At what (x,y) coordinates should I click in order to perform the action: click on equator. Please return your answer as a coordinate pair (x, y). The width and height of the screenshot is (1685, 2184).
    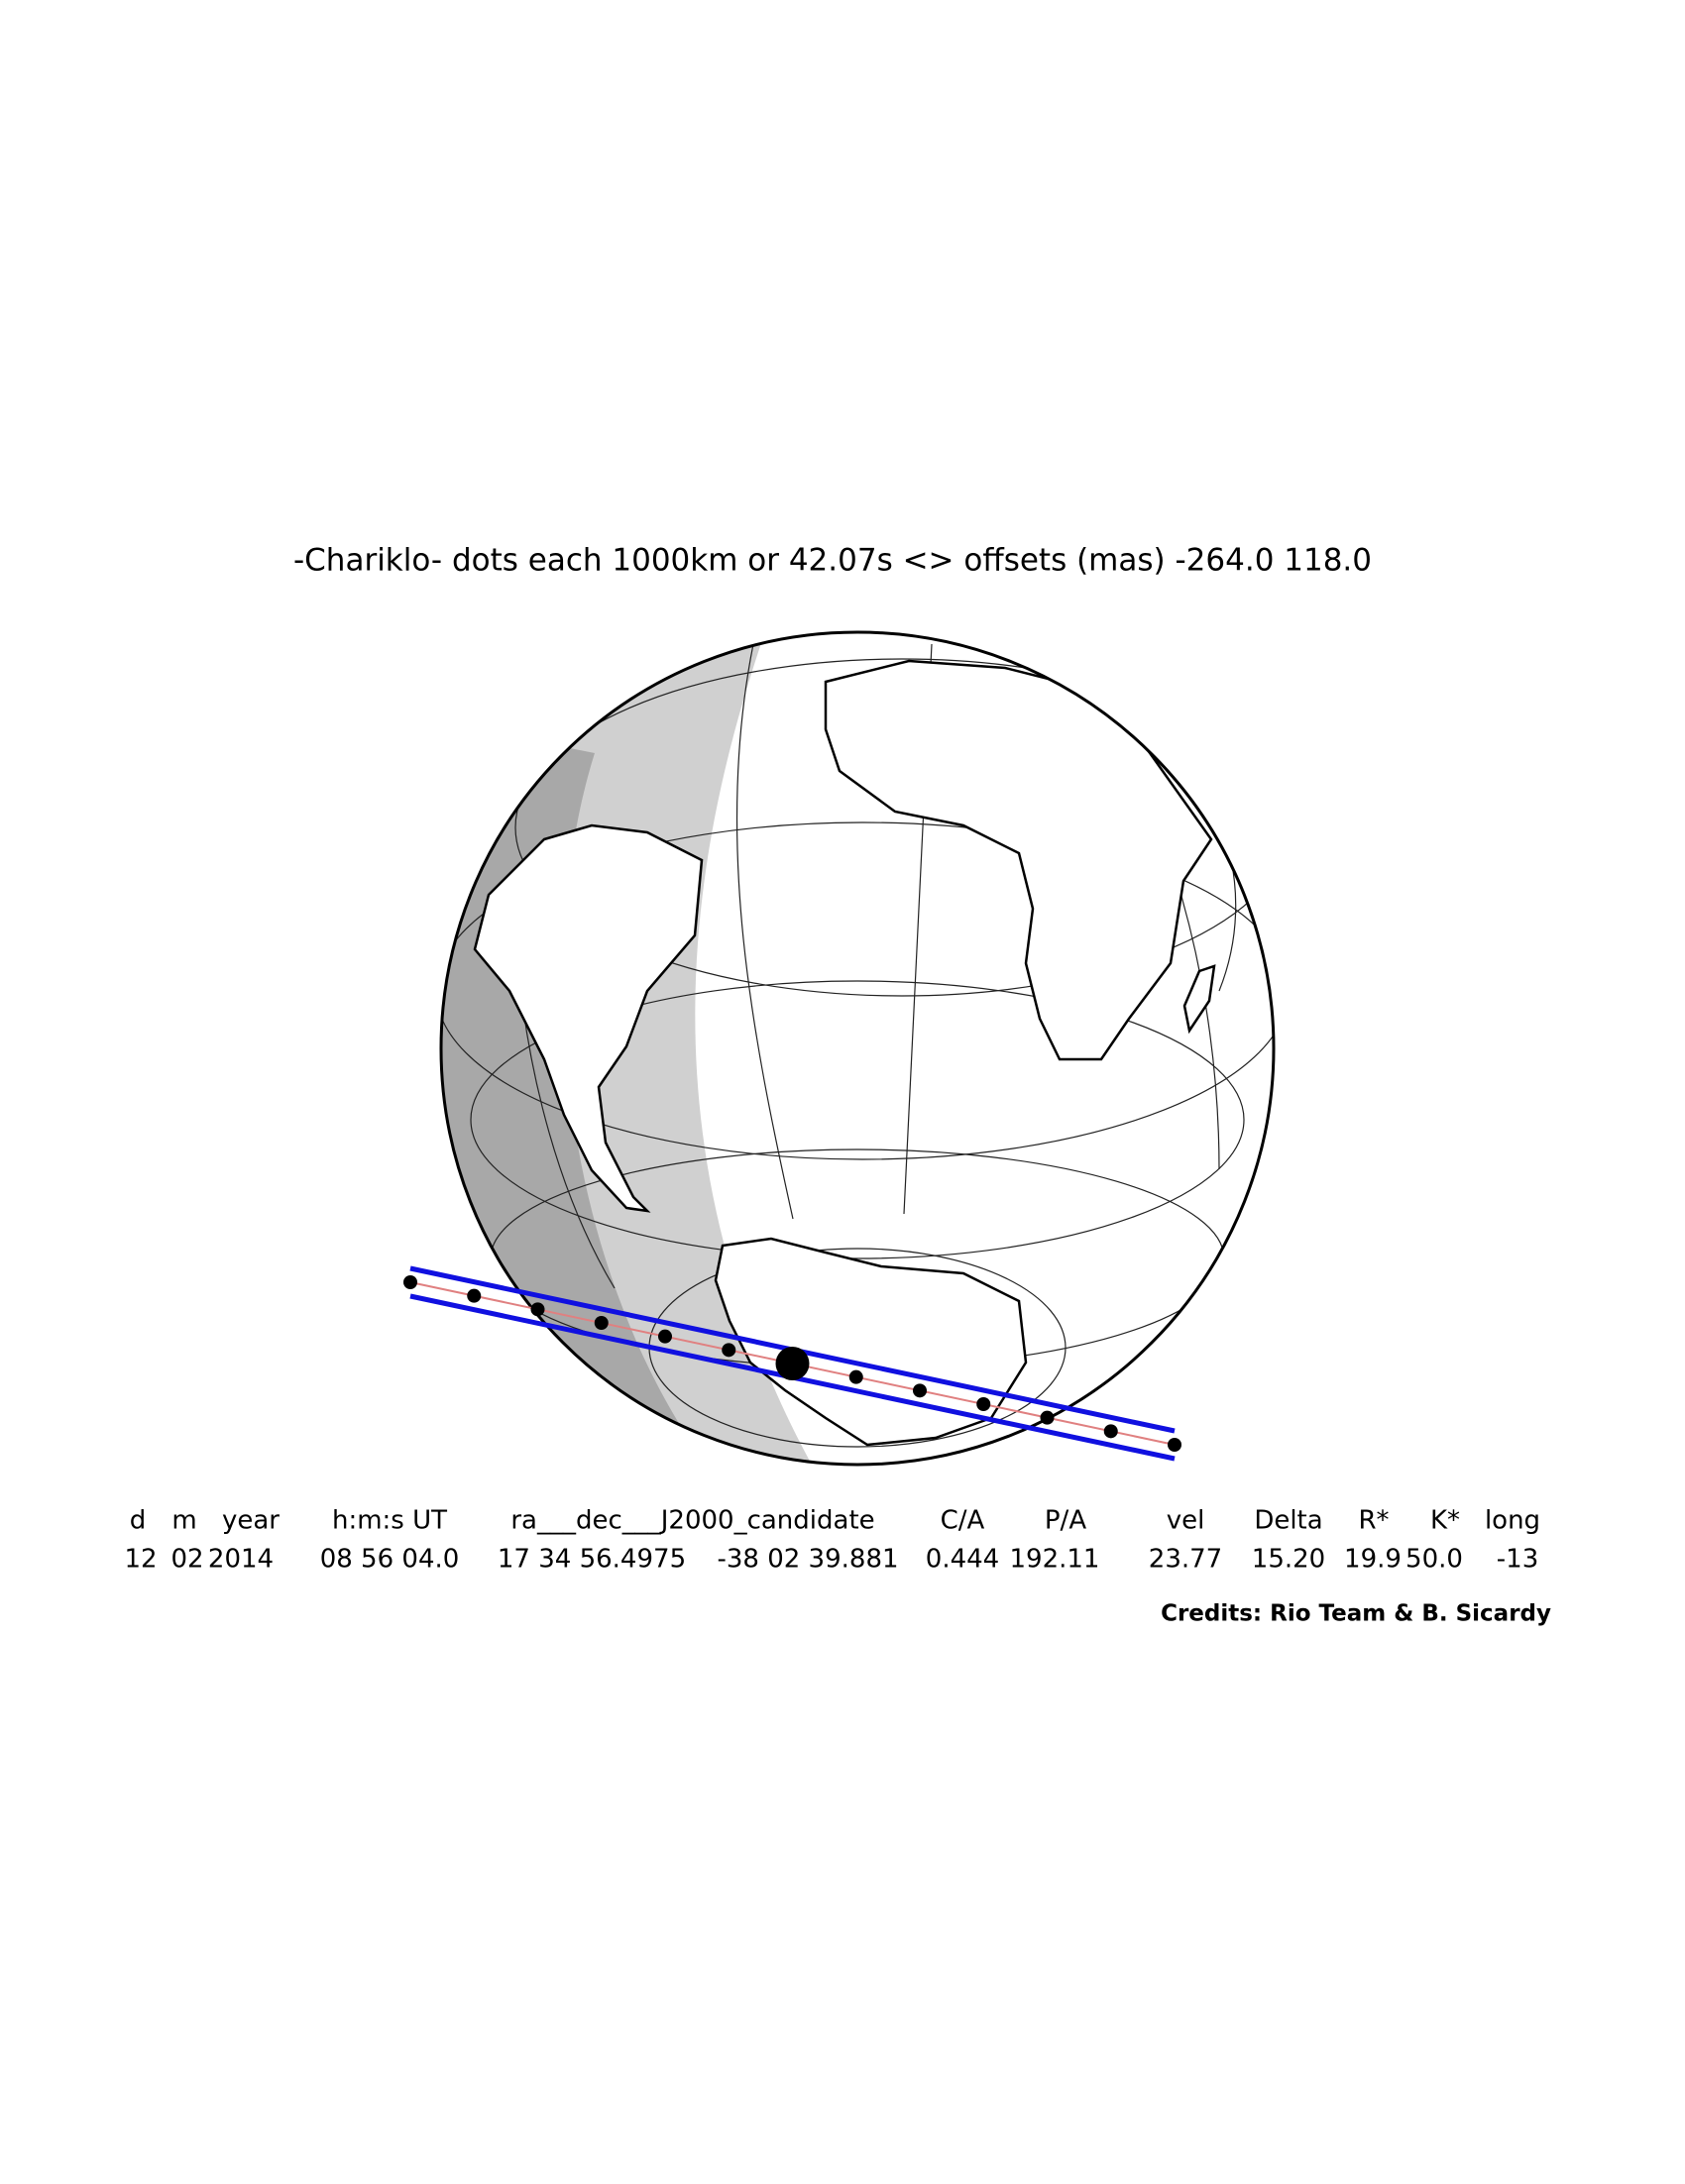
    Looking at the image, I should click on (857, 990).